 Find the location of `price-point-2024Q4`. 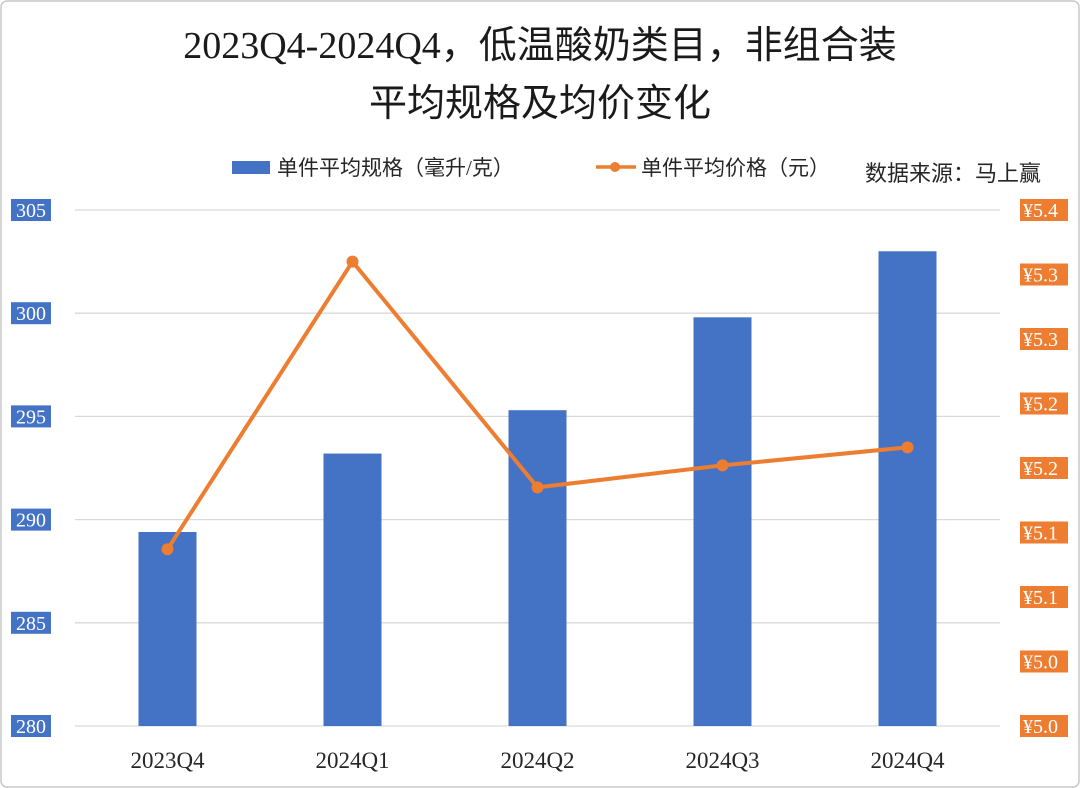

price-point-2024Q4 is located at coordinates (907, 447).